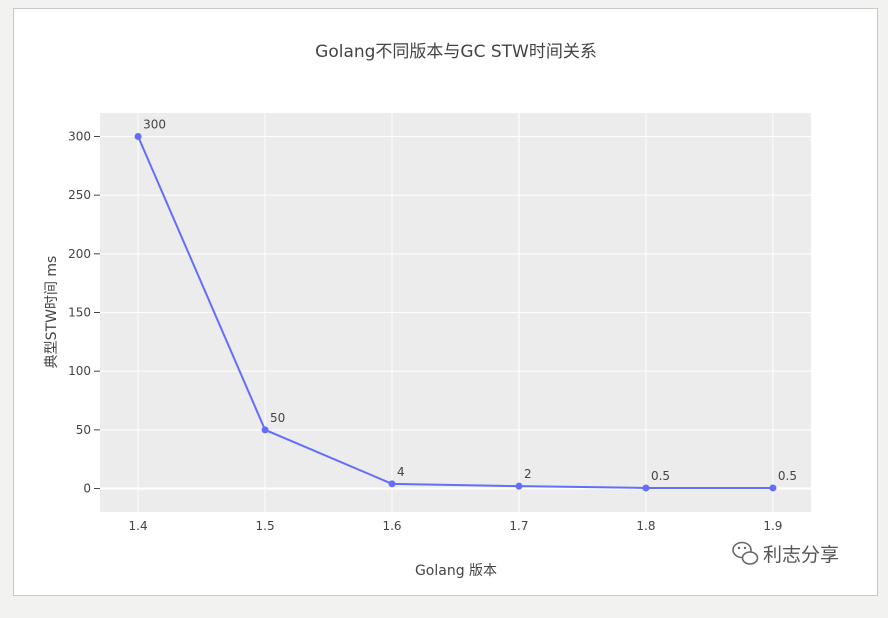 The image size is (888, 618). What do you see at coordinates (154, 124) in the screenshot?
I see `data-label: 300` at bounding box center [154, 124].